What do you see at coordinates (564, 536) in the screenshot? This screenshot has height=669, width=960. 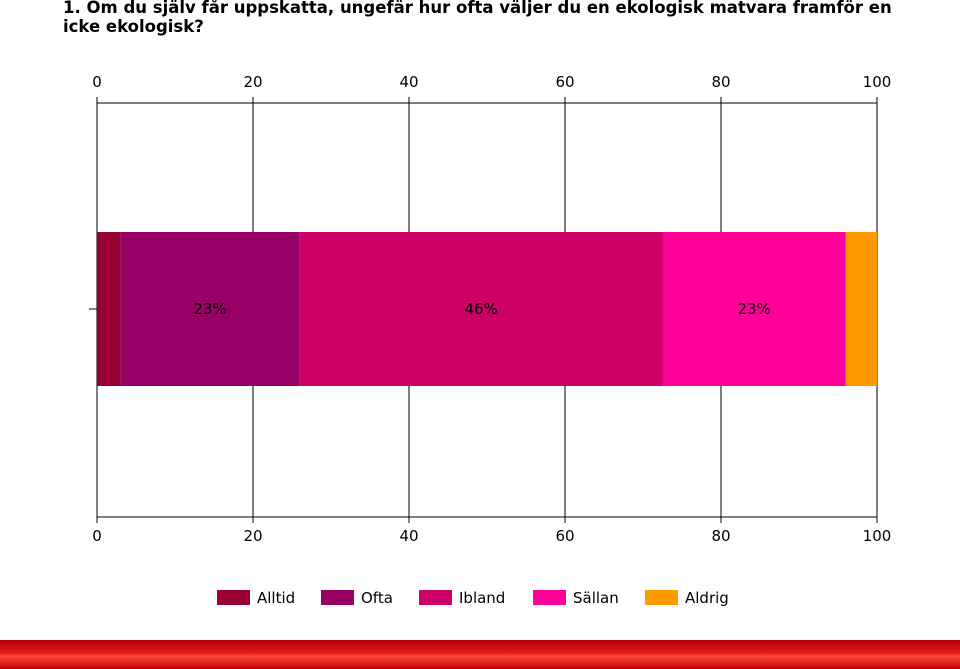 I see `bottom-tick-label-60: 60` at bounding box center [564, 536].